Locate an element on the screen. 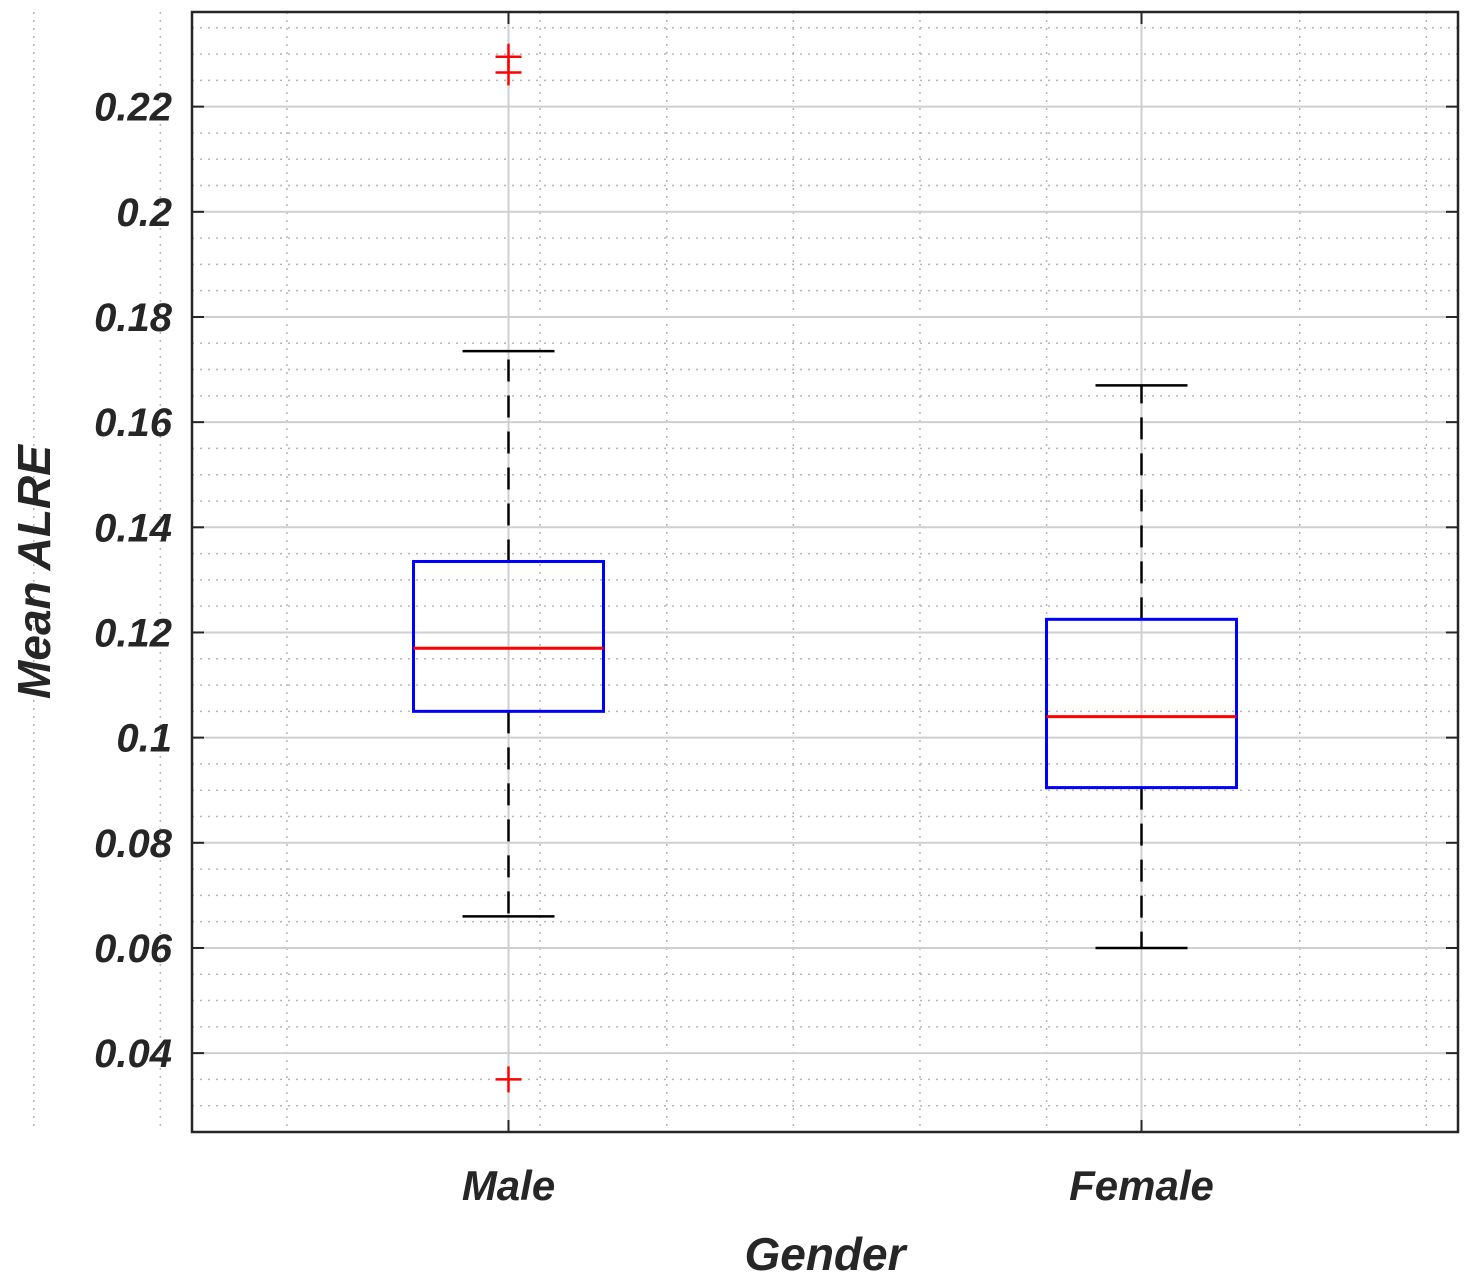  y-tick-label: 0.06 is located at coordinates (133, 949).